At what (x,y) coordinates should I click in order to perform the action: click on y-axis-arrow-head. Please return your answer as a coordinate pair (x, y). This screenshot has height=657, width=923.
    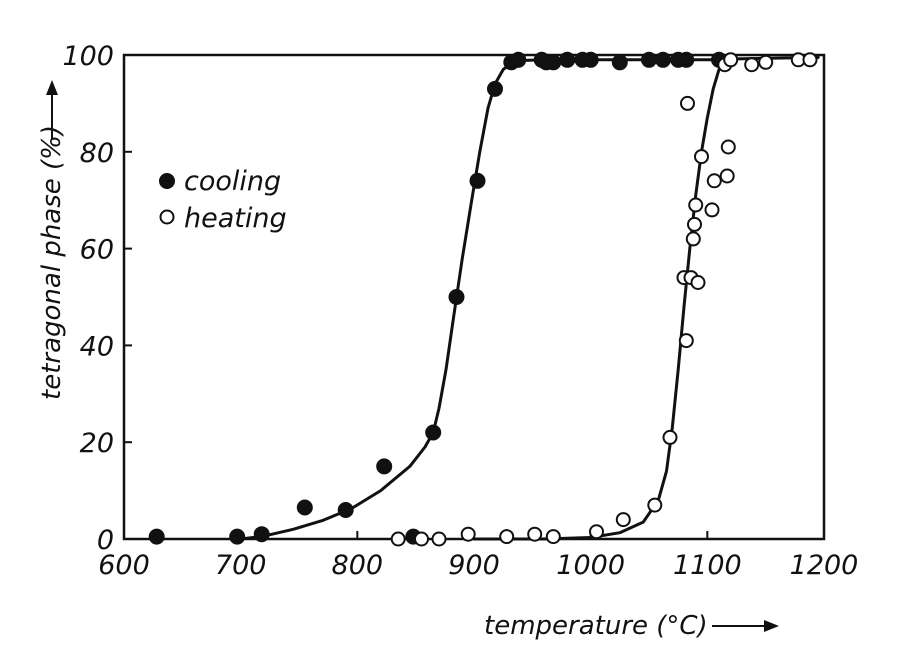
    Looking at the image, I should click on (52, 87).